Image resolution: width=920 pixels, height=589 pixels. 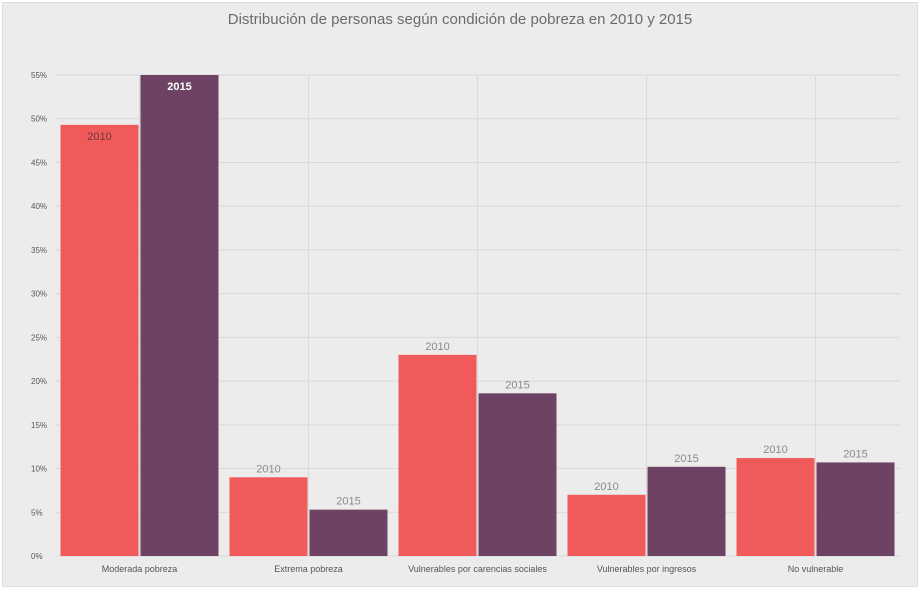 I want to click on y-tick-label: 15%, so click(x=39, y=425).